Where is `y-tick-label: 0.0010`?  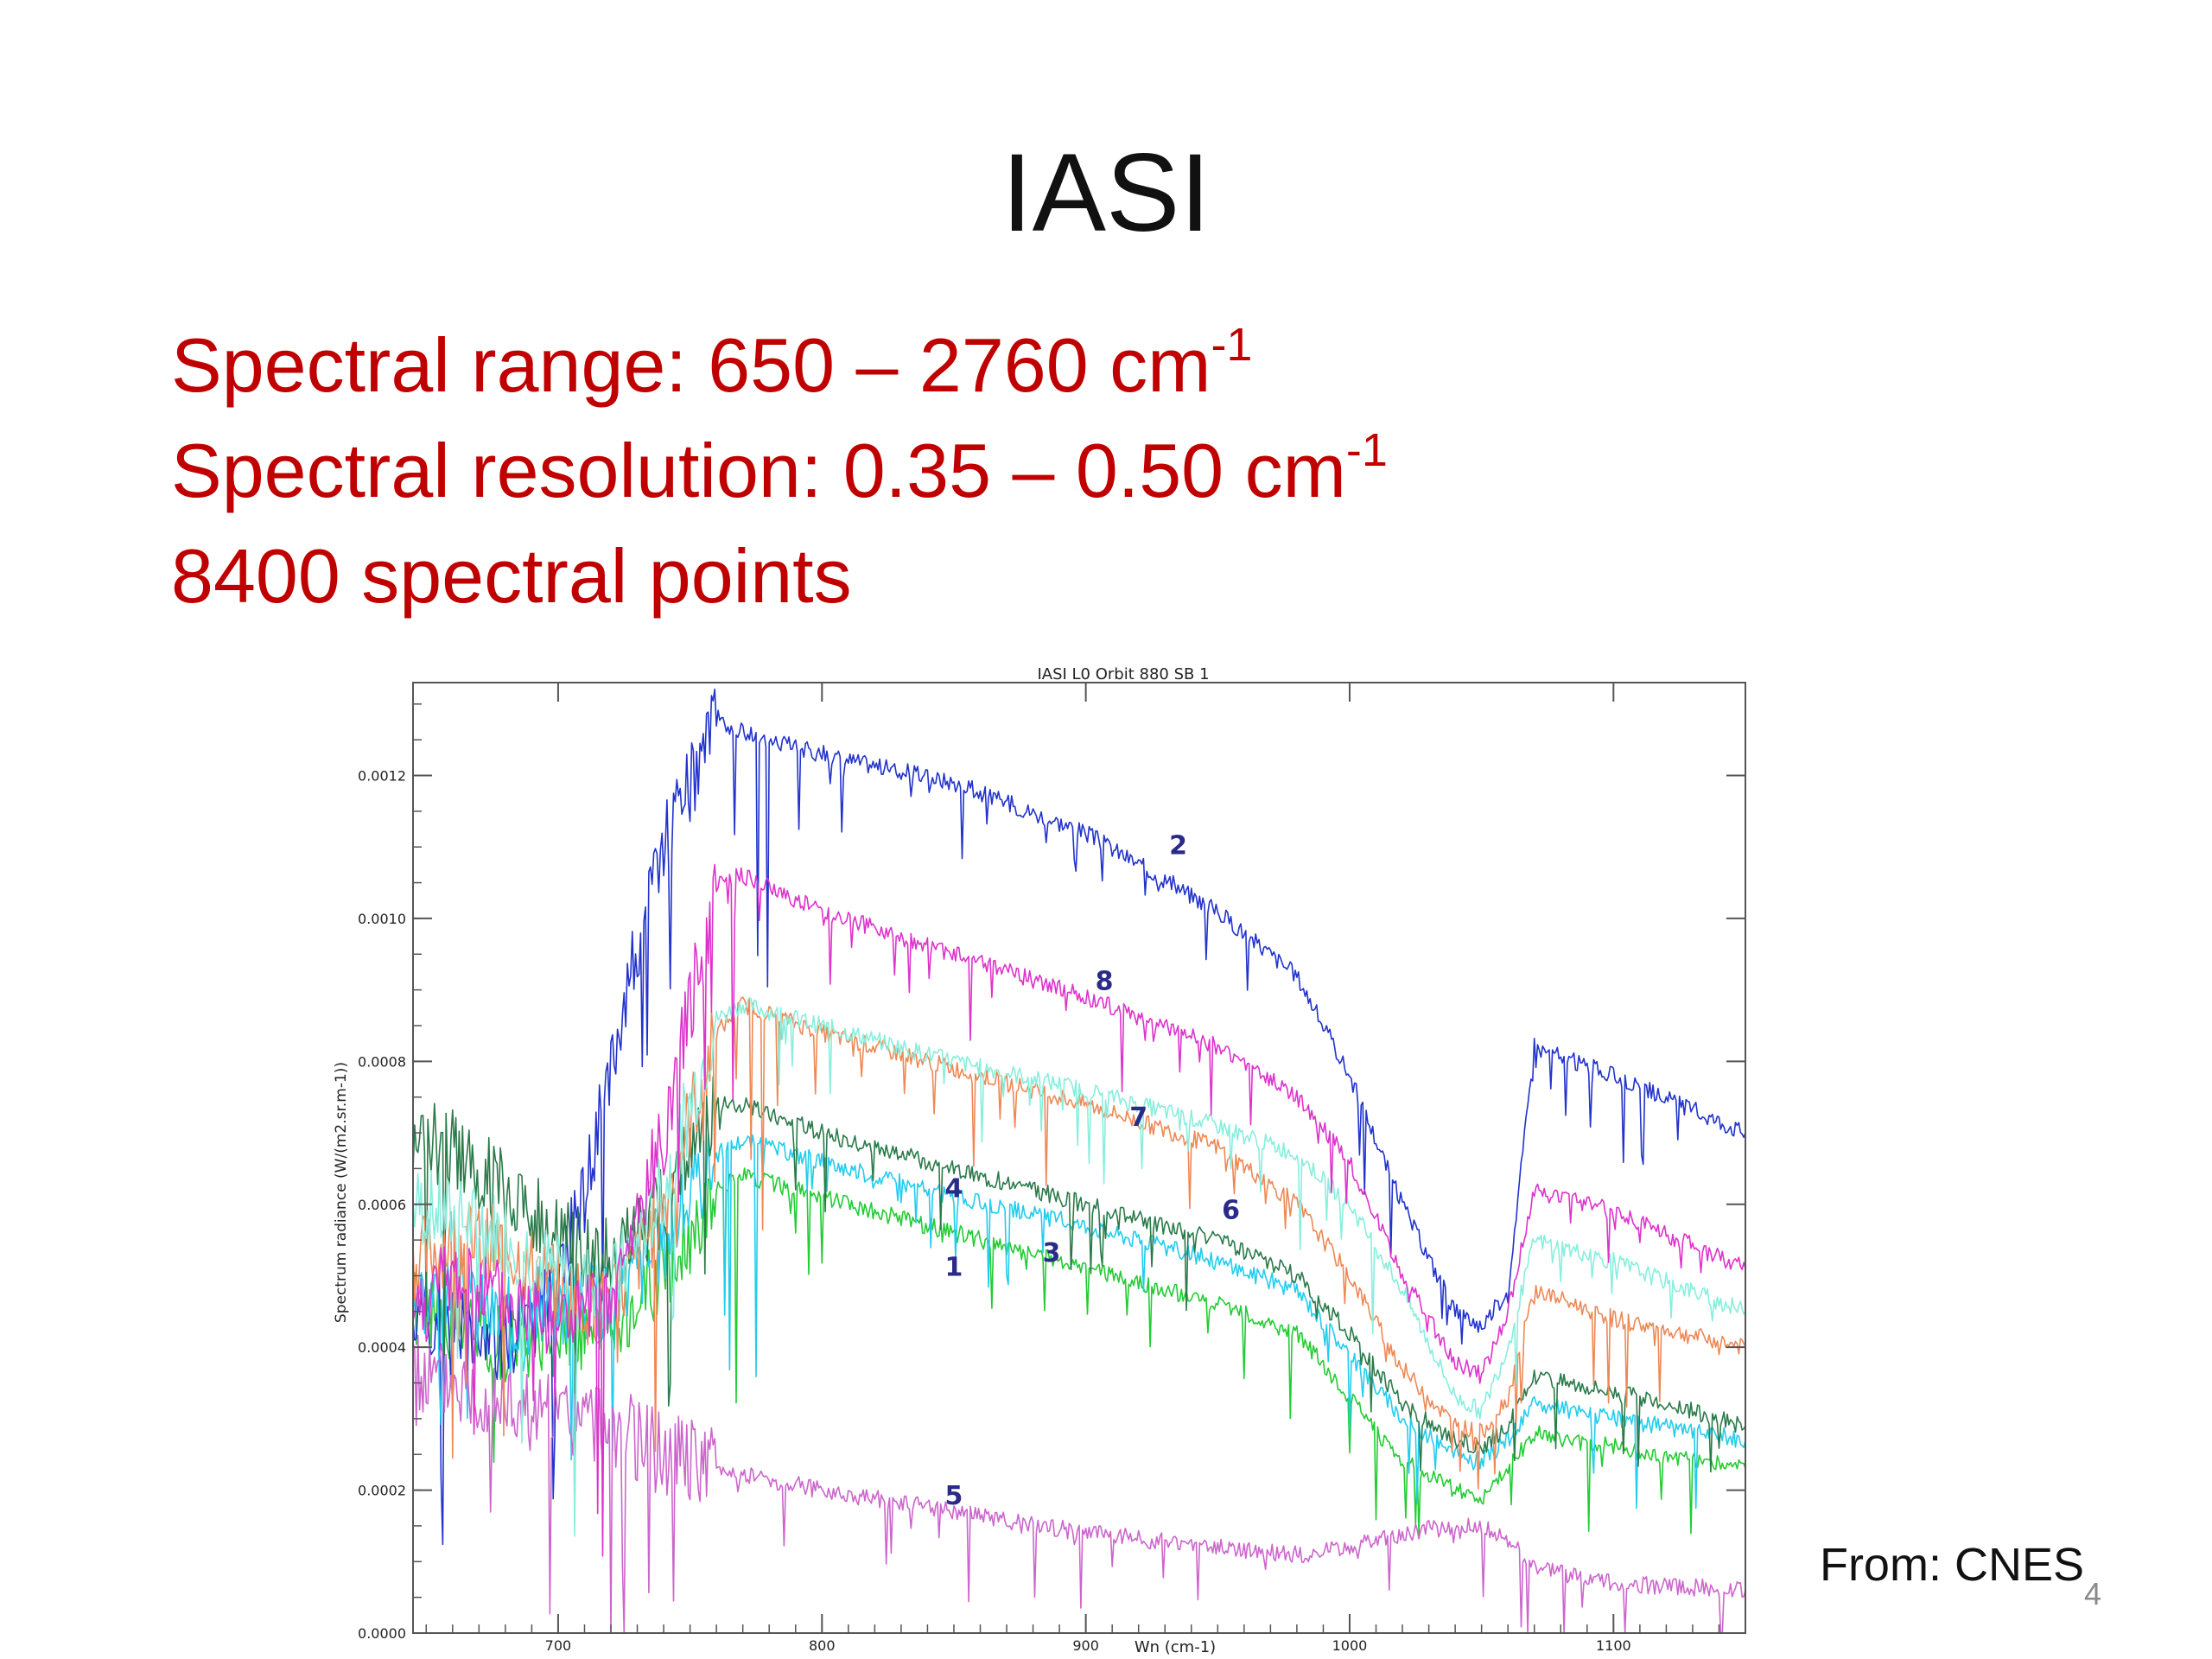 y-tick-label: 0.0010 is located at coordinates (382, 919).